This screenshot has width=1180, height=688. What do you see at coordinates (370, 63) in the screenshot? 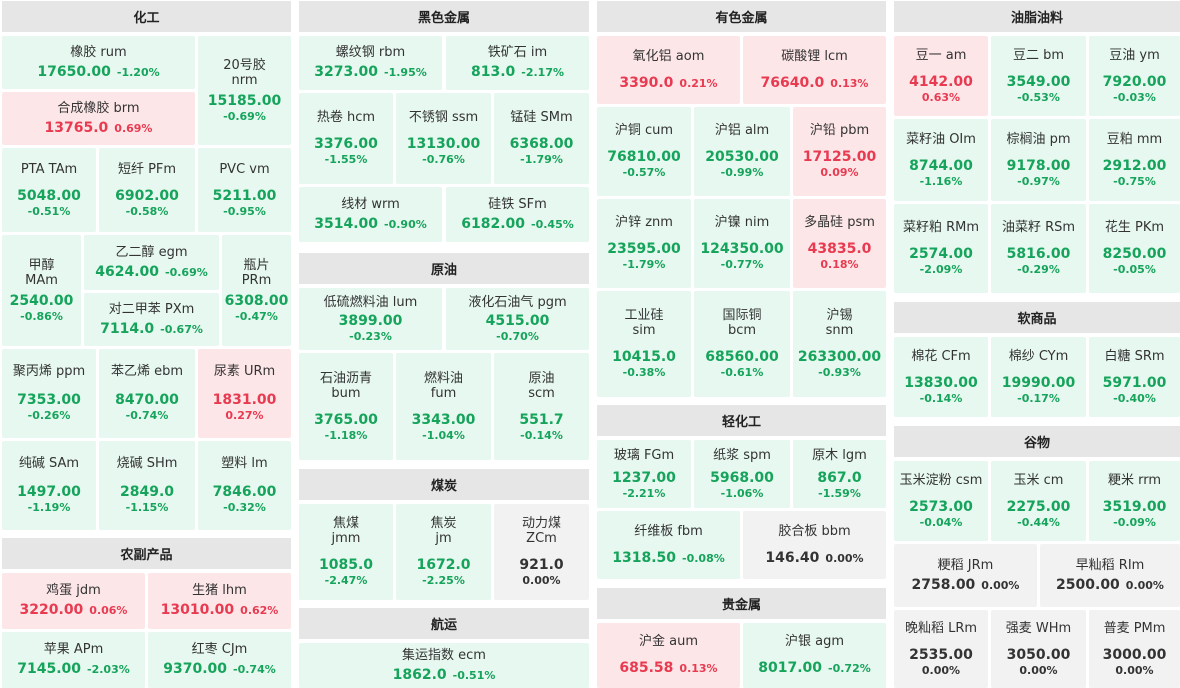
I see `quote-tile-rbm: 螺纹钢 rbm 3273.00 -1.95%` at bounding box center [370, 63].